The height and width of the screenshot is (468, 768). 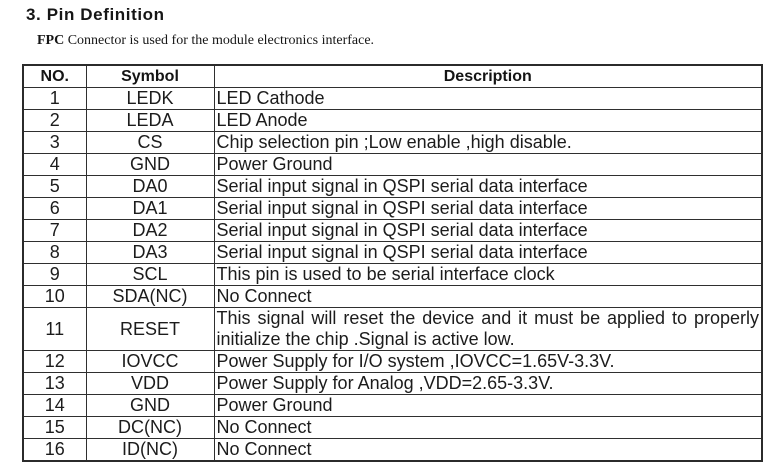 What do you see at coordinates (150, 120) in the screenshot?
I see `cell-symbol: LEDA` at bounding box center [150, 120].